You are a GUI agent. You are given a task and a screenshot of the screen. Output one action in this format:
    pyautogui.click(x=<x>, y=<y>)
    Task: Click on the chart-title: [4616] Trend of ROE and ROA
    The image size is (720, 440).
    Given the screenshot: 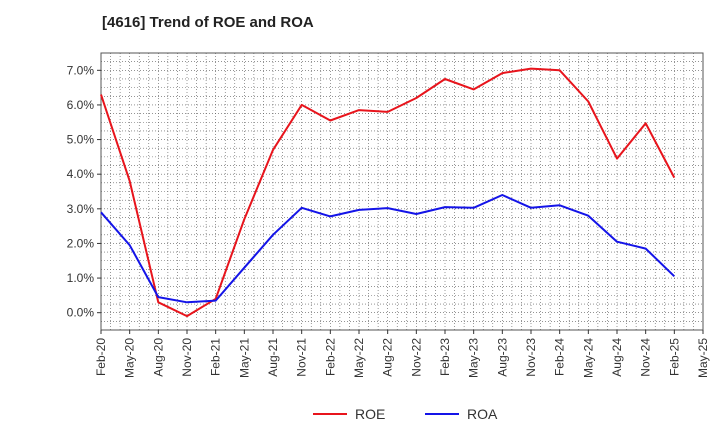 What is the action you would take?
    pyautogui.click(x=208, y=22)
    